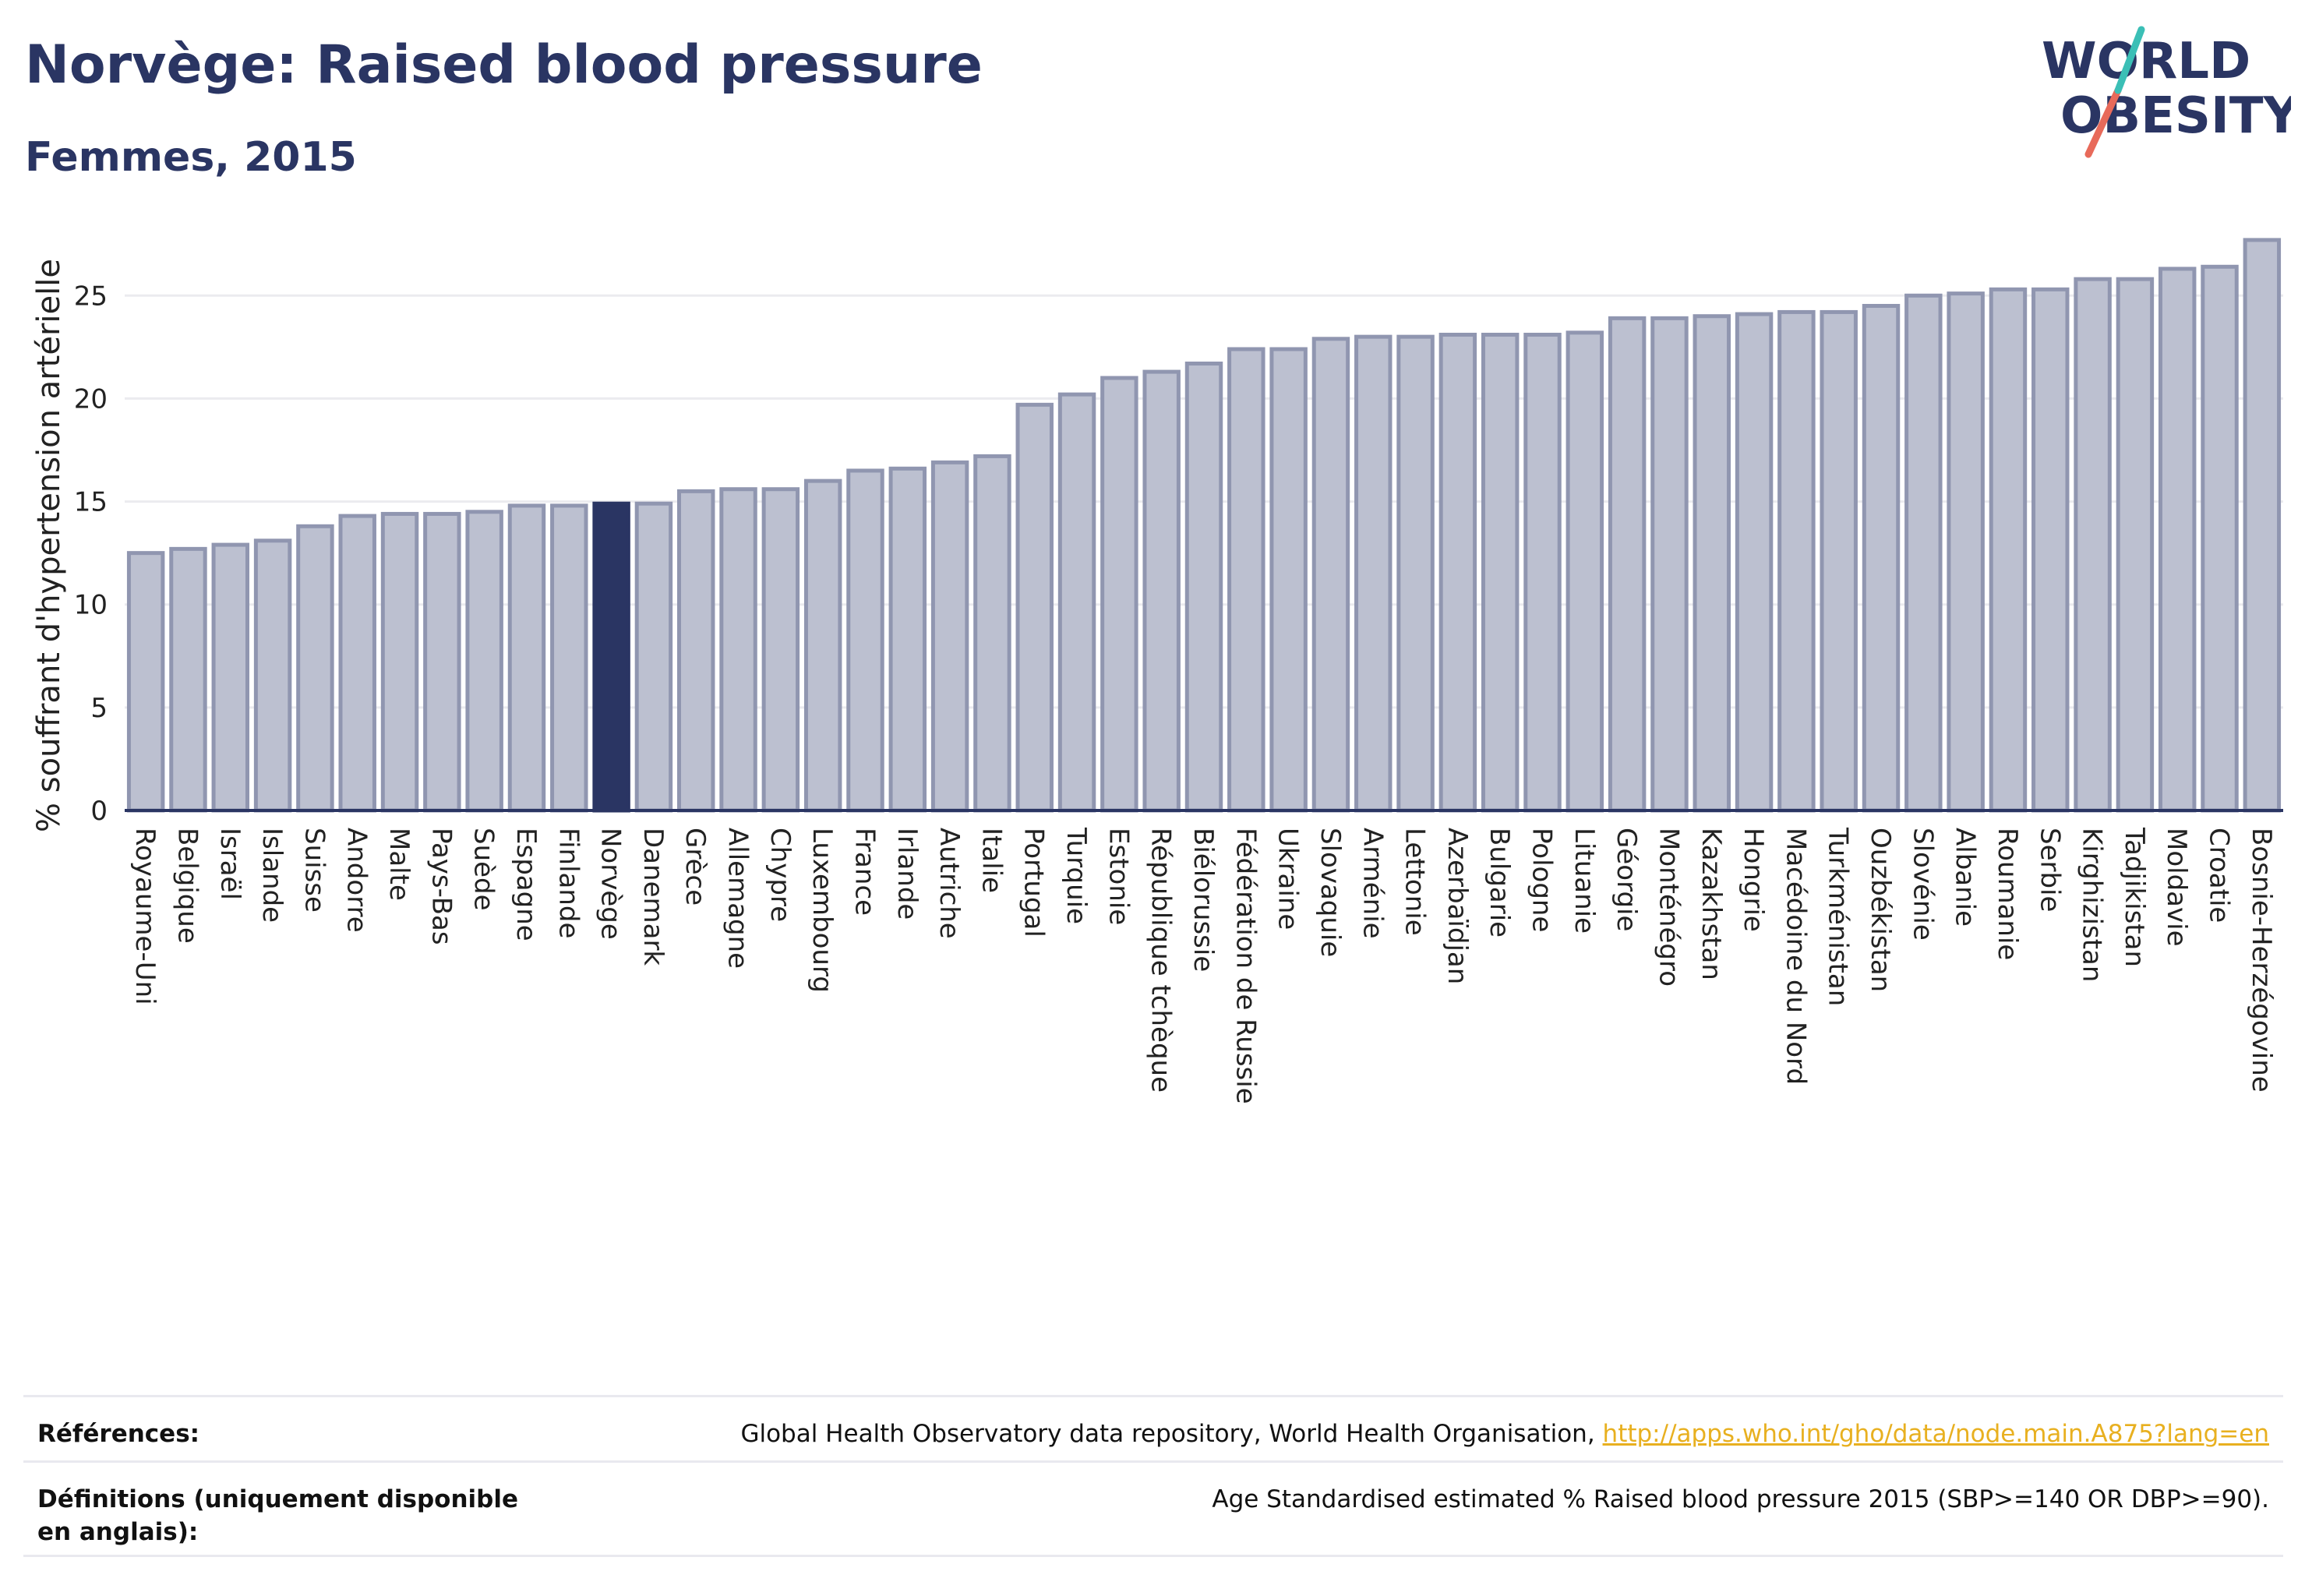  Describe the element at coordinates (91, 399) in the screenshot. I see `y-tick-label: 20` at that location.